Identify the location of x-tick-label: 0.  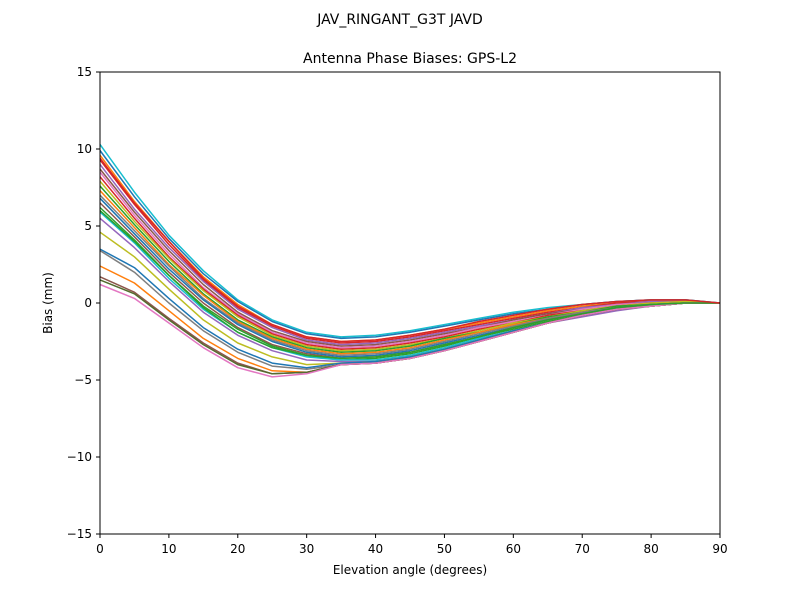
(100, 549).